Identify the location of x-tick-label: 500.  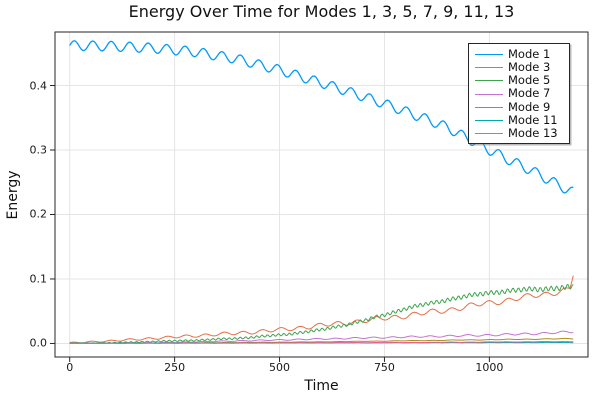
(280, 367).